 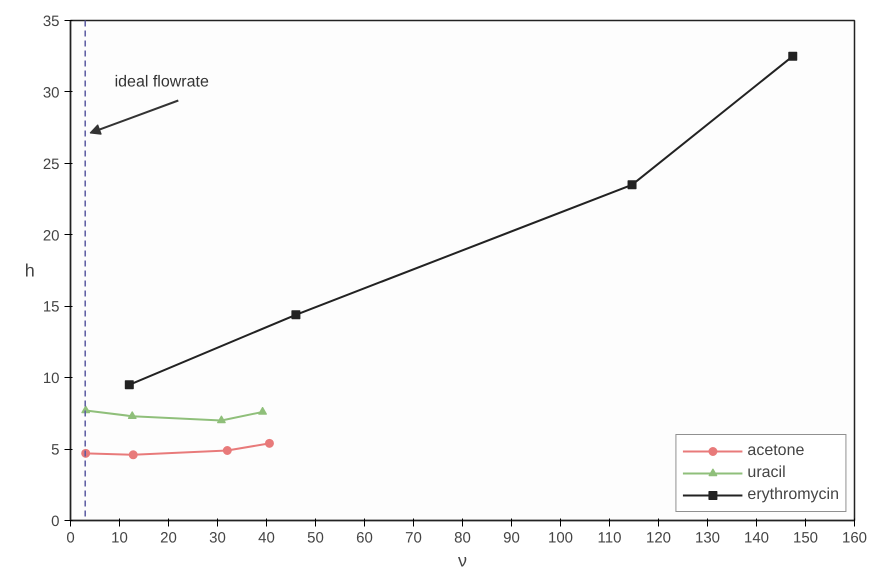 I want to click on legend-label: erythromycin, so click(x=793, y=495).